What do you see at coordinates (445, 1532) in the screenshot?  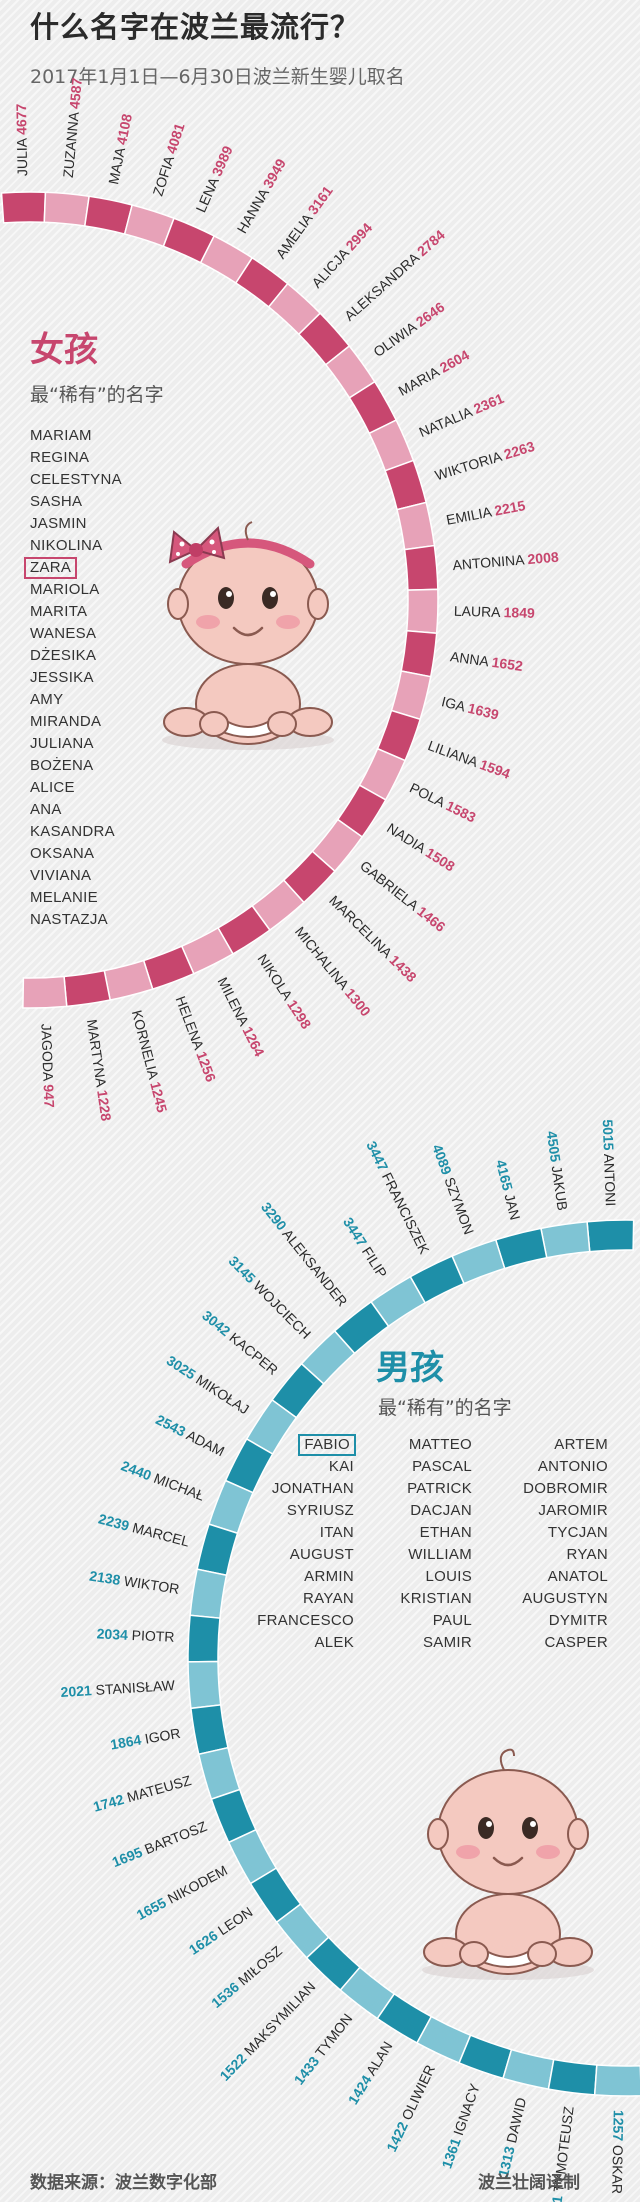 I see `boys-rare-name: ETHAN` at bounding box center [445, 1532].